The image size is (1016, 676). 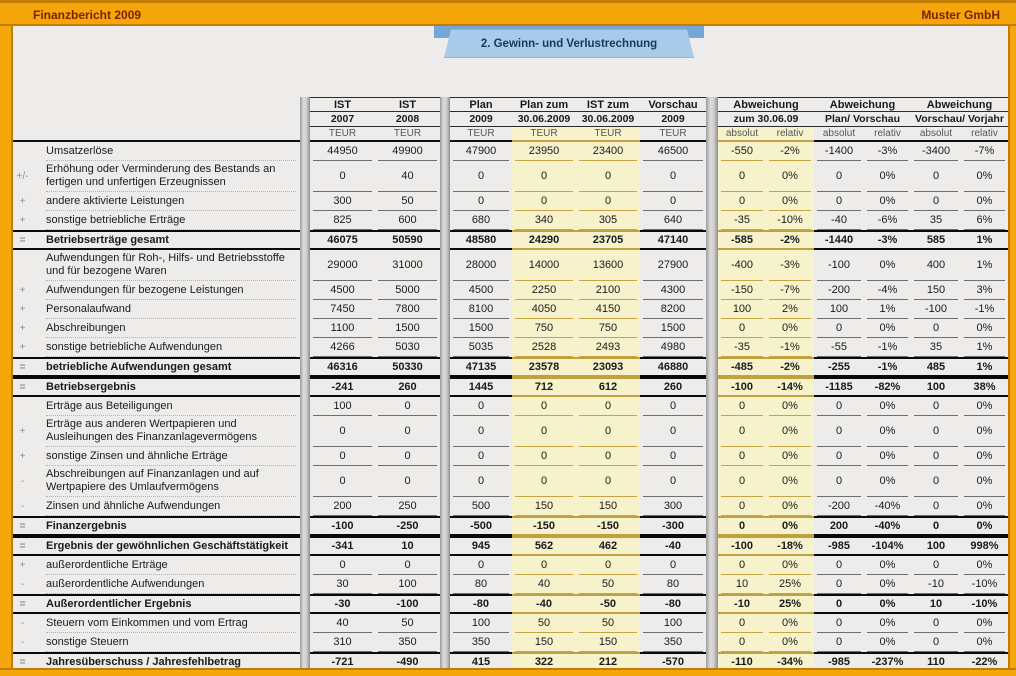 What do you see at coordinates (673, 290) in the screenshot?
I see `value-text: 4300` at bounding box center [673, 290].